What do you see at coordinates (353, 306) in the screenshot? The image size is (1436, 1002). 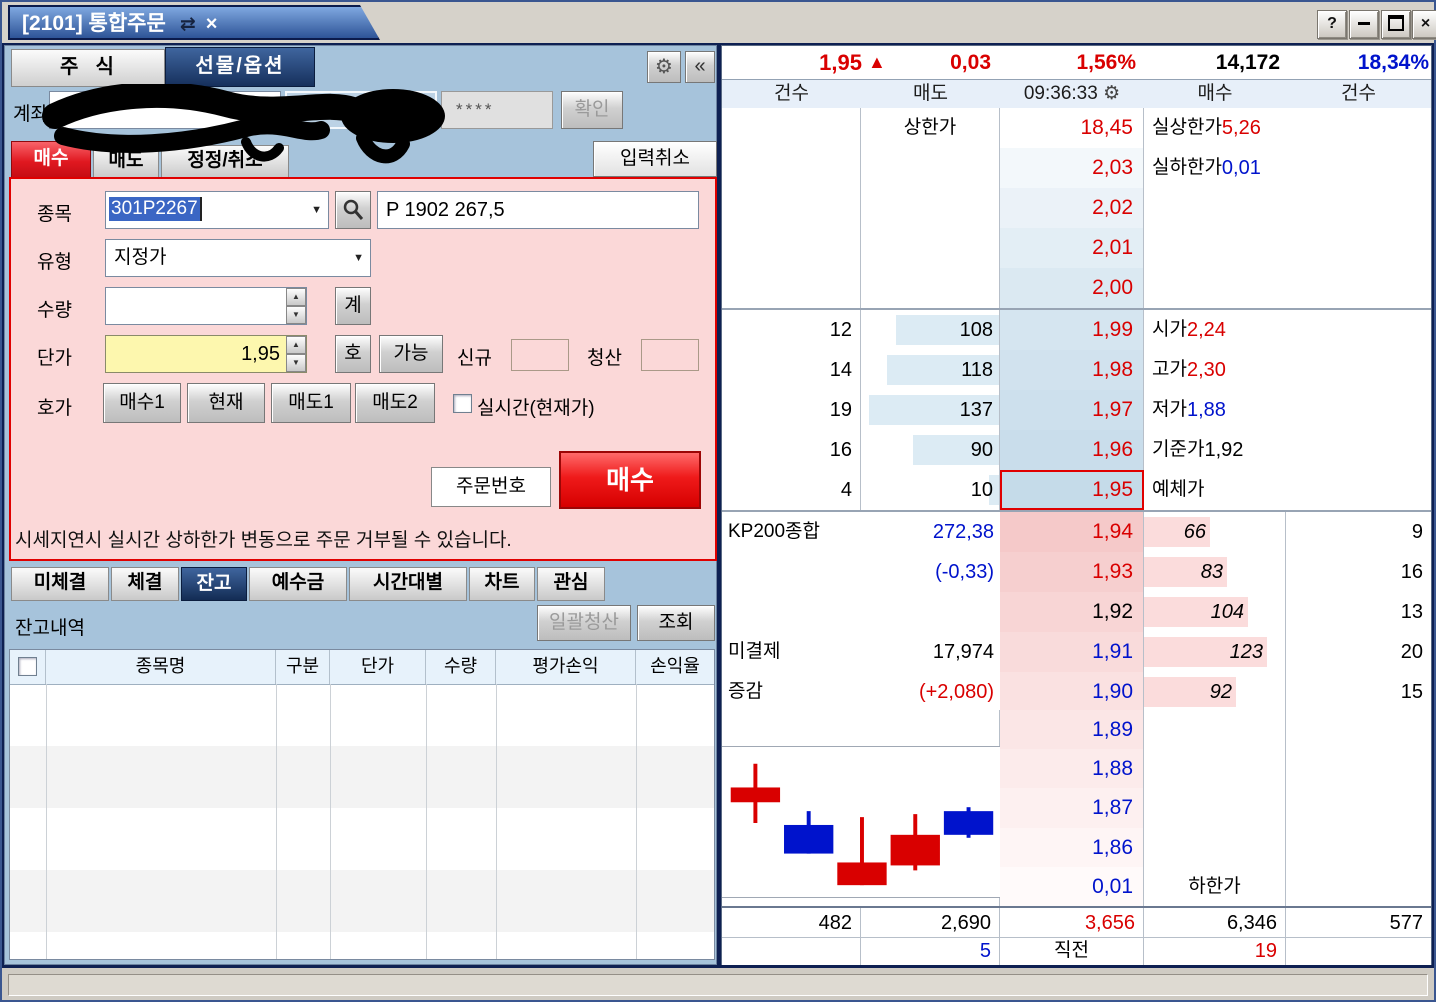 I see `quantity-total-button: 계` at bounding box center [353, 306].